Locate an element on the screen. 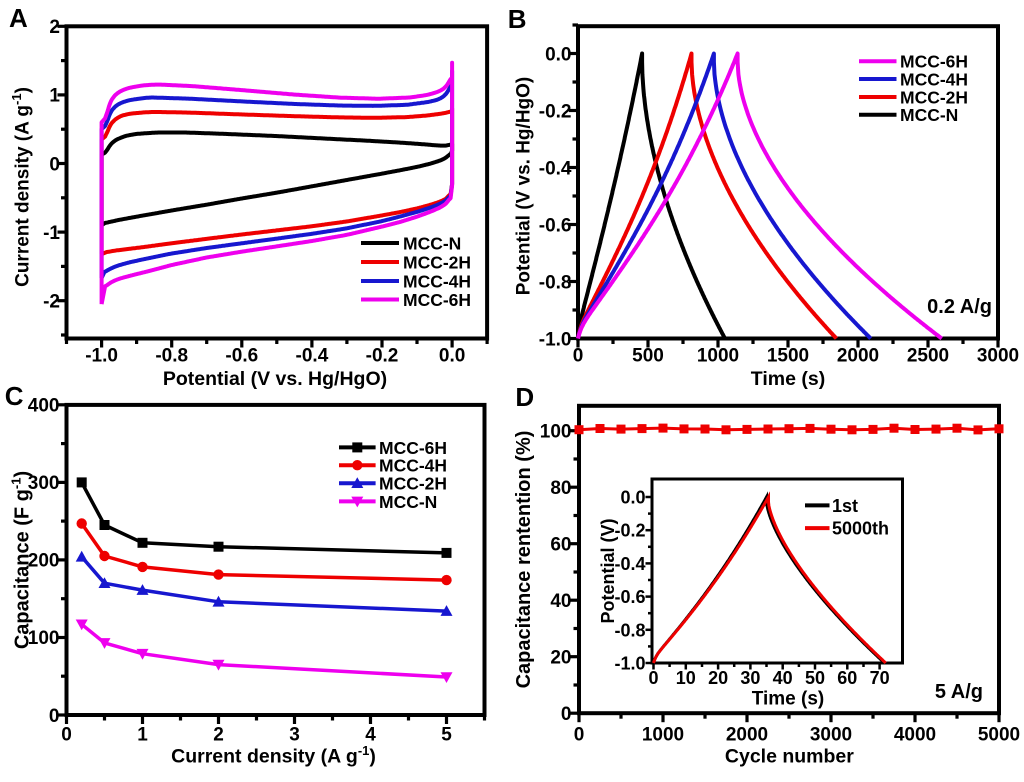  svg-text: 0.2 A/g is located at coordinates (959, 307).